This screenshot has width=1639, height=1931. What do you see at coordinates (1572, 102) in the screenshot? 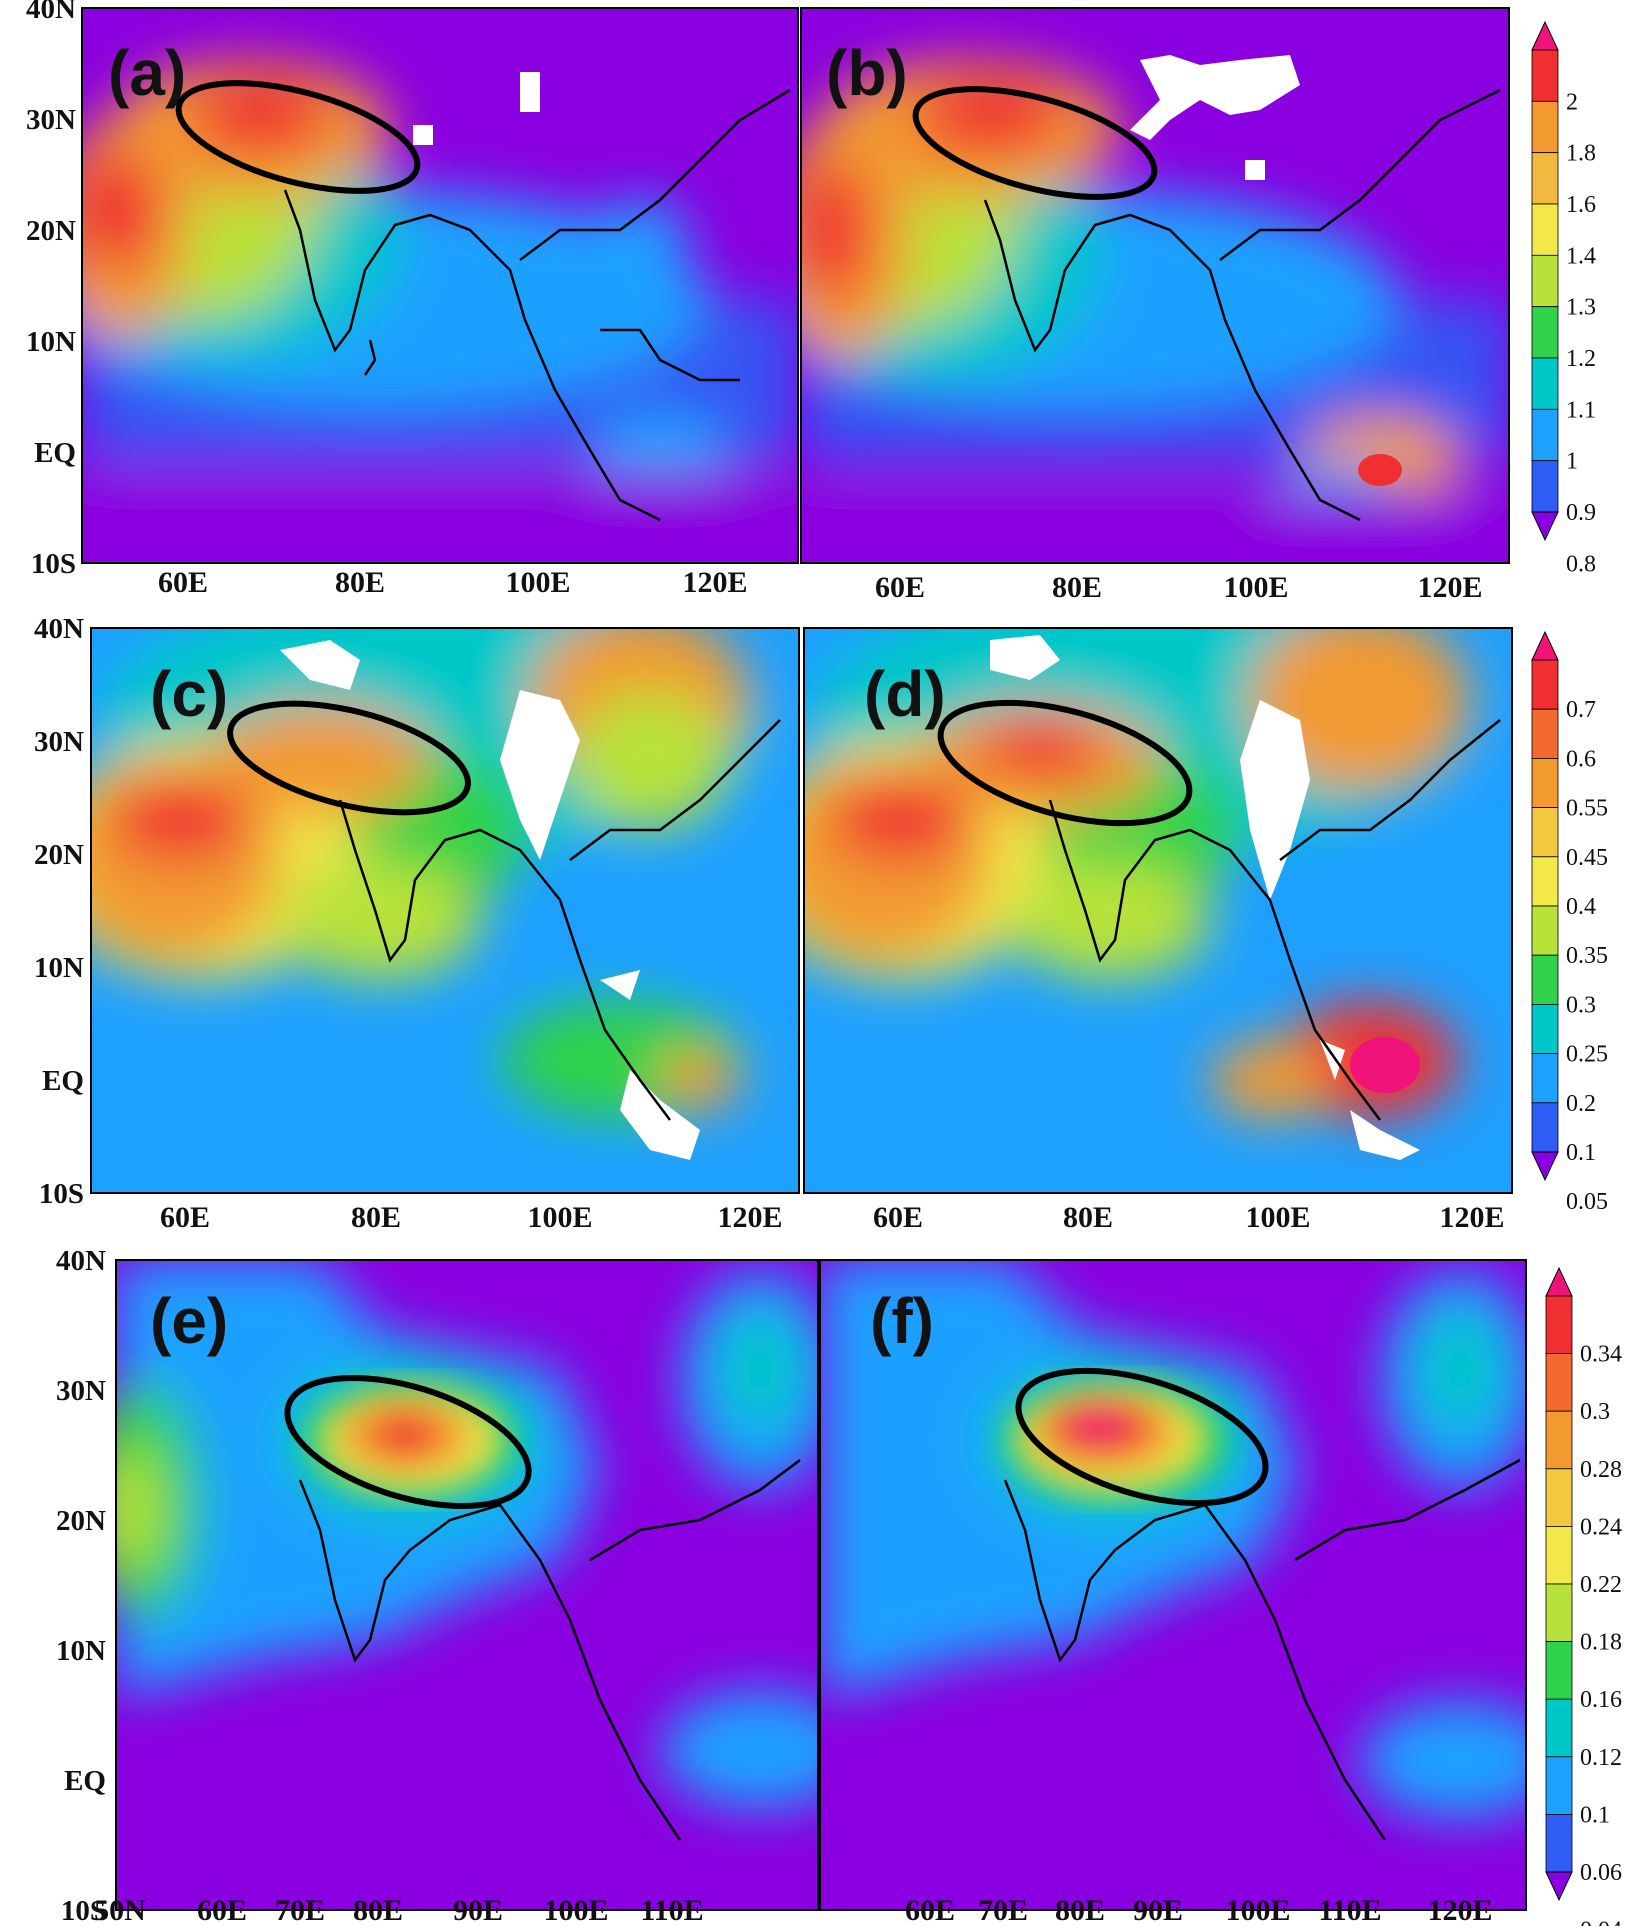
I see `colorbar-tick-label: 2` at bounding box center [1572, 102].